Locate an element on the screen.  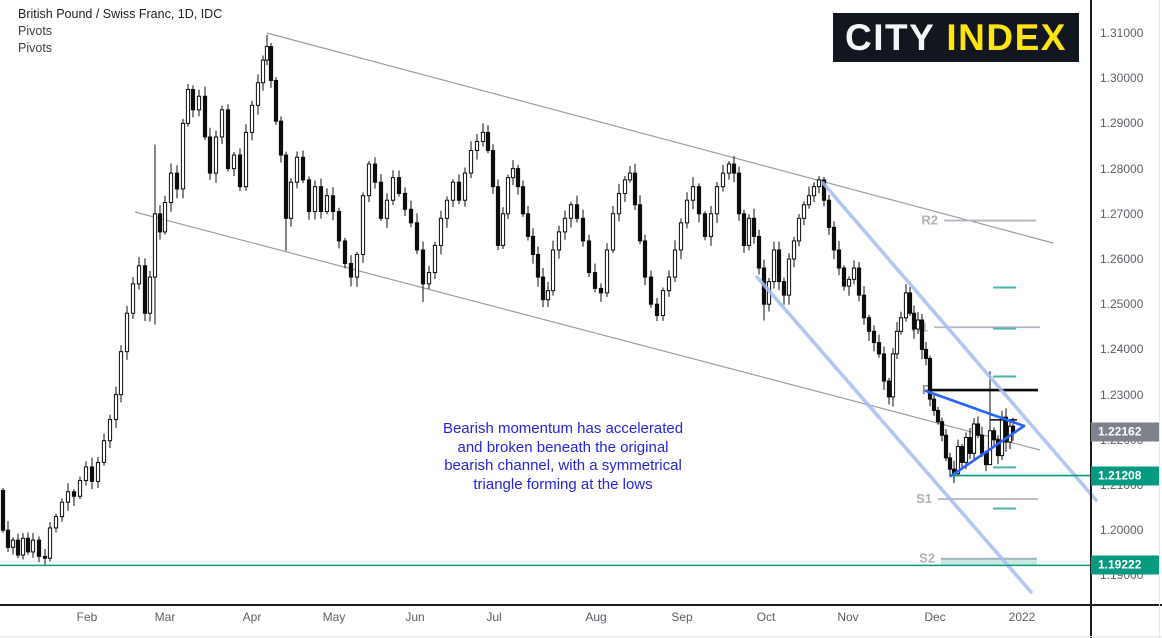
triangle-lower is located at coordinates (987, 451).